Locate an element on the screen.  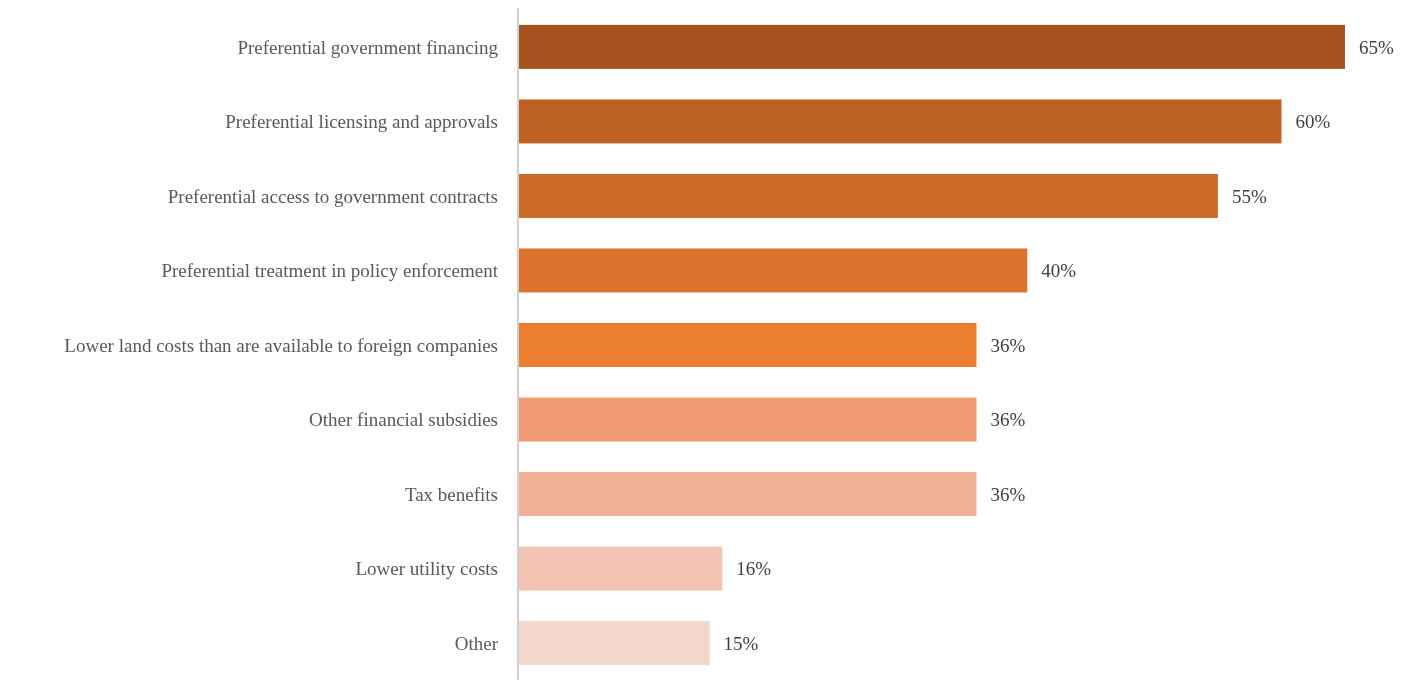
y-tick-label: Lower utility costs is located at coordinates (426, 569).